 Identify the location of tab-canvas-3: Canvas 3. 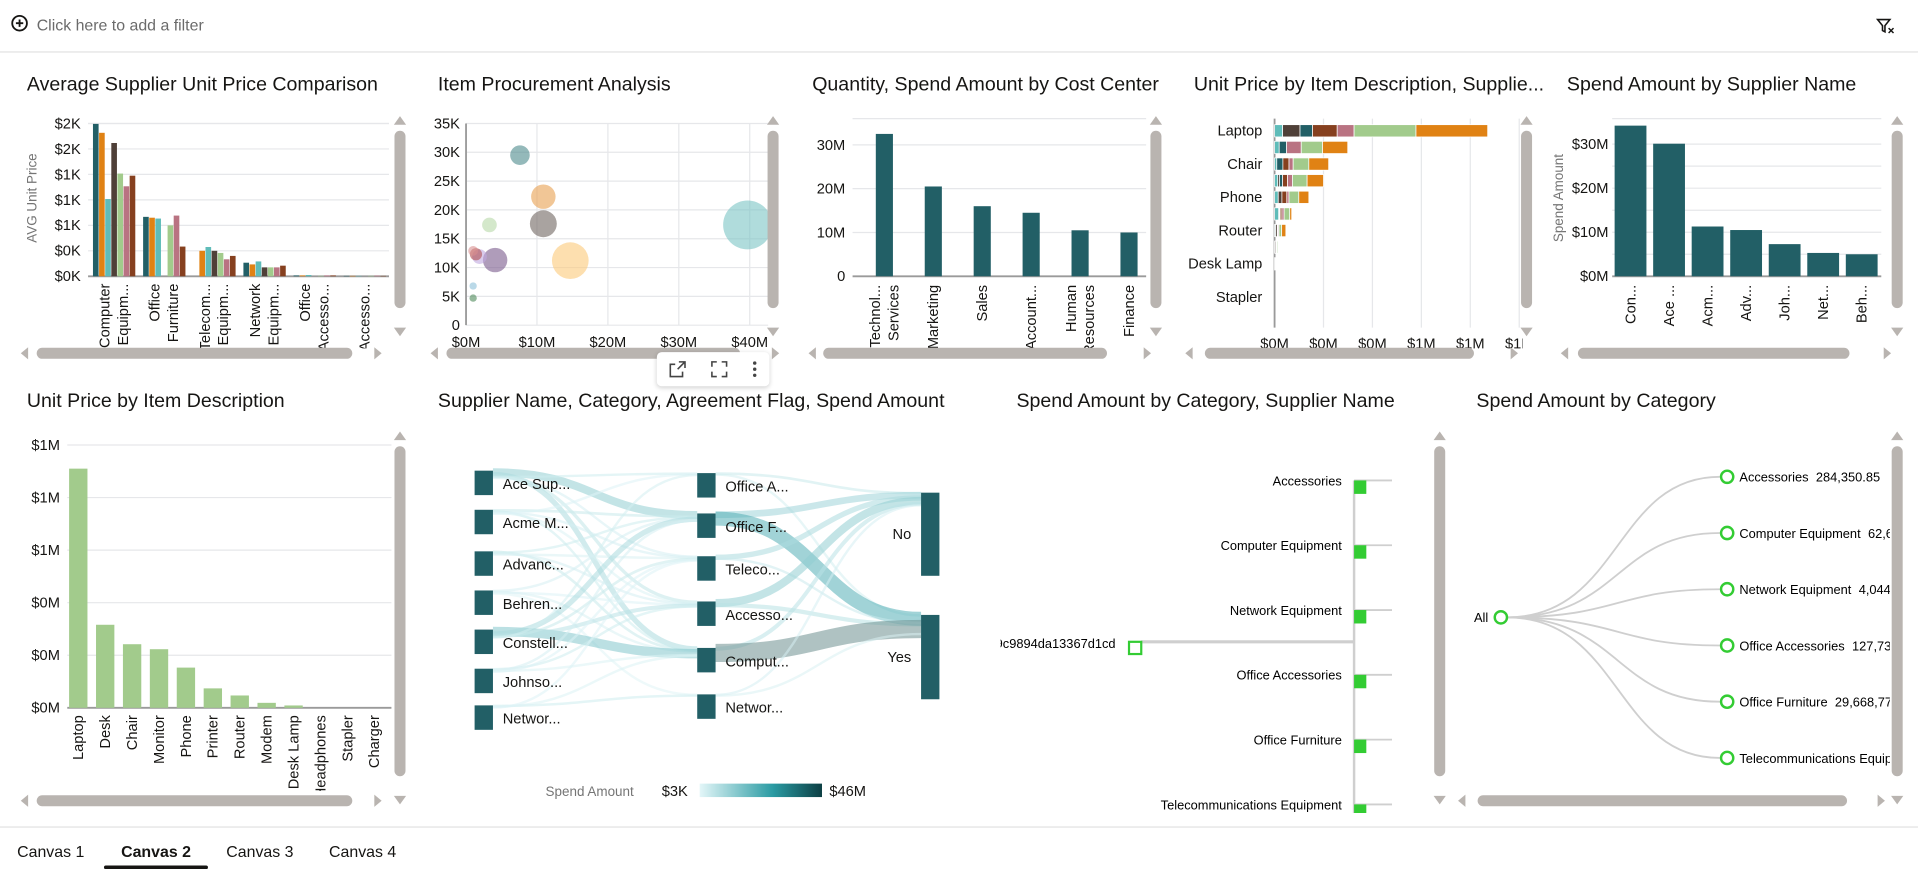
(259, 851).